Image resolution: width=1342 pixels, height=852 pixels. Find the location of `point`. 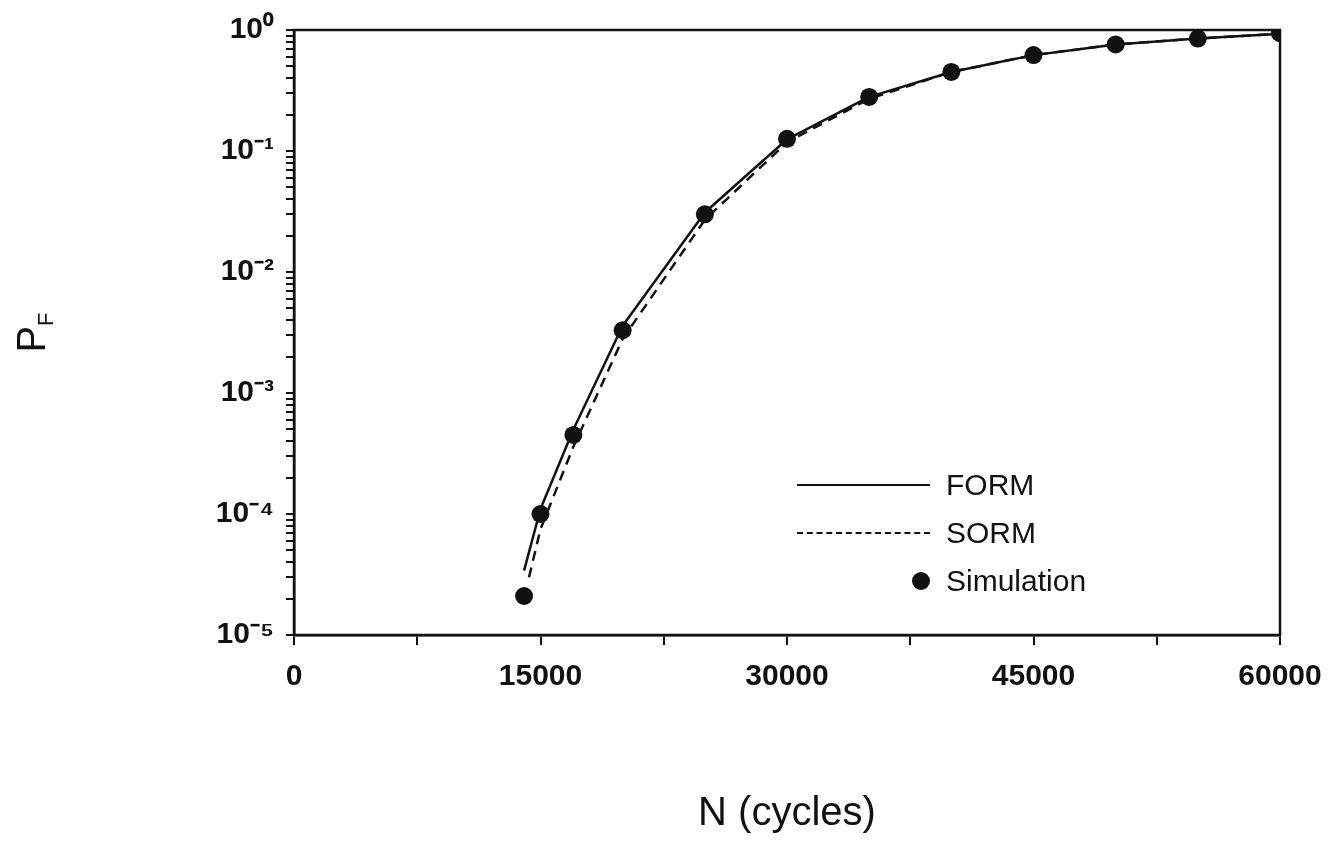

point is located at coordinates (524, 596).